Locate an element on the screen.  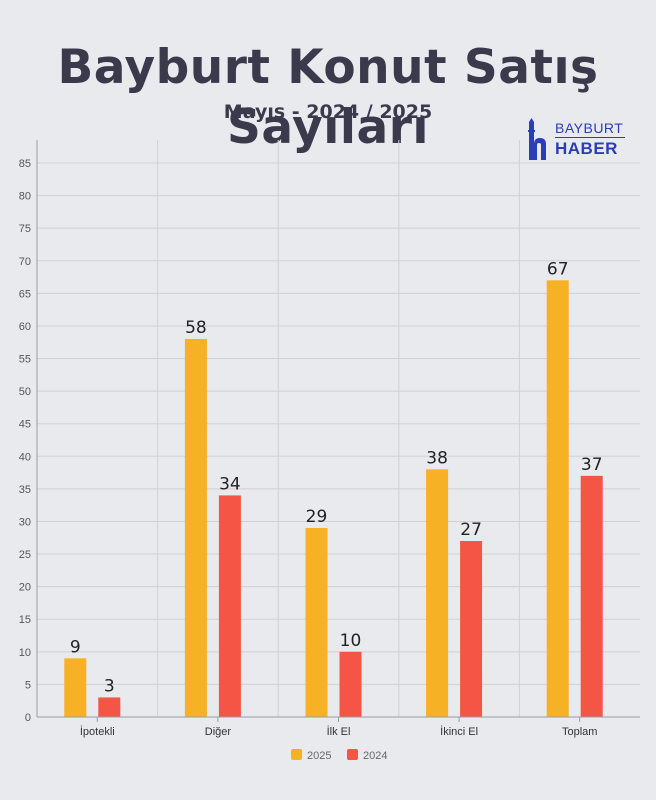
brand-logo: BAYBURT HABER is located at coordinates (580, 140).